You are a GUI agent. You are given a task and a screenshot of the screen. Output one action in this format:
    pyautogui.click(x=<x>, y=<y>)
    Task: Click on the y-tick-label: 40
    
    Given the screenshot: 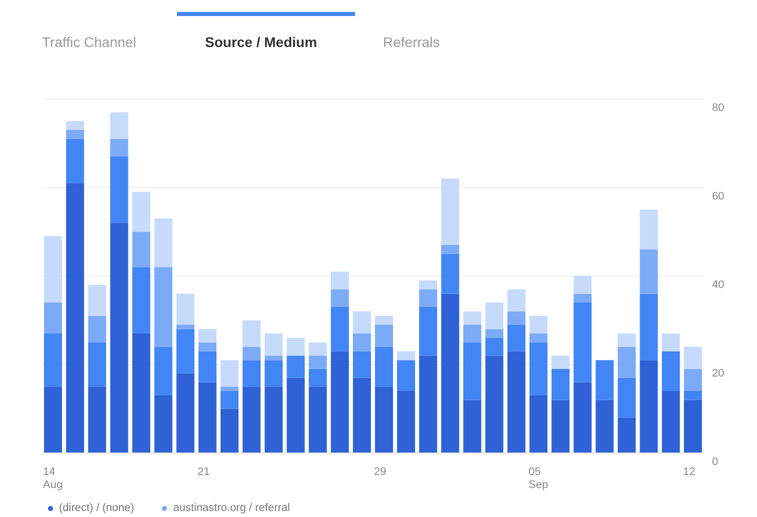 What is the action you would take?
    pyautogui.click(x=718, y=284)
    